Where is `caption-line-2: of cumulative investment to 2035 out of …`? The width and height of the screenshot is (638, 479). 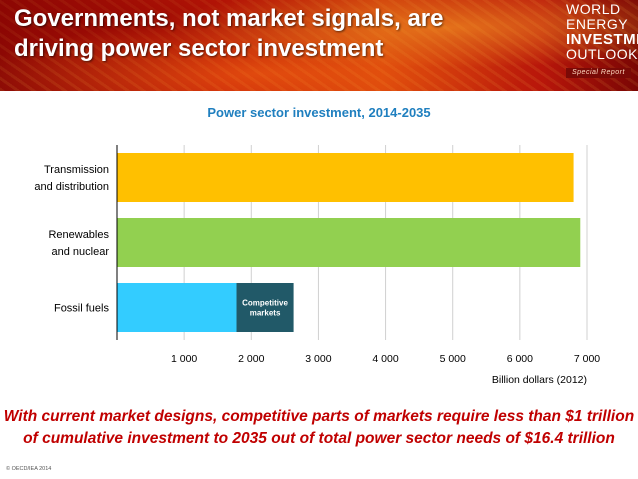 caption-line-2: of cumulative investment to 2035 out of … is located at coordinates (319, 438).